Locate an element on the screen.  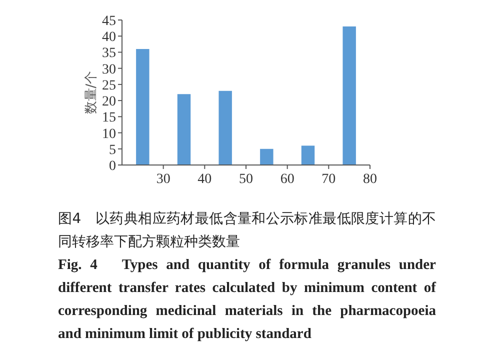
y-tick-label: 45 is located at coordinates (109, 21).